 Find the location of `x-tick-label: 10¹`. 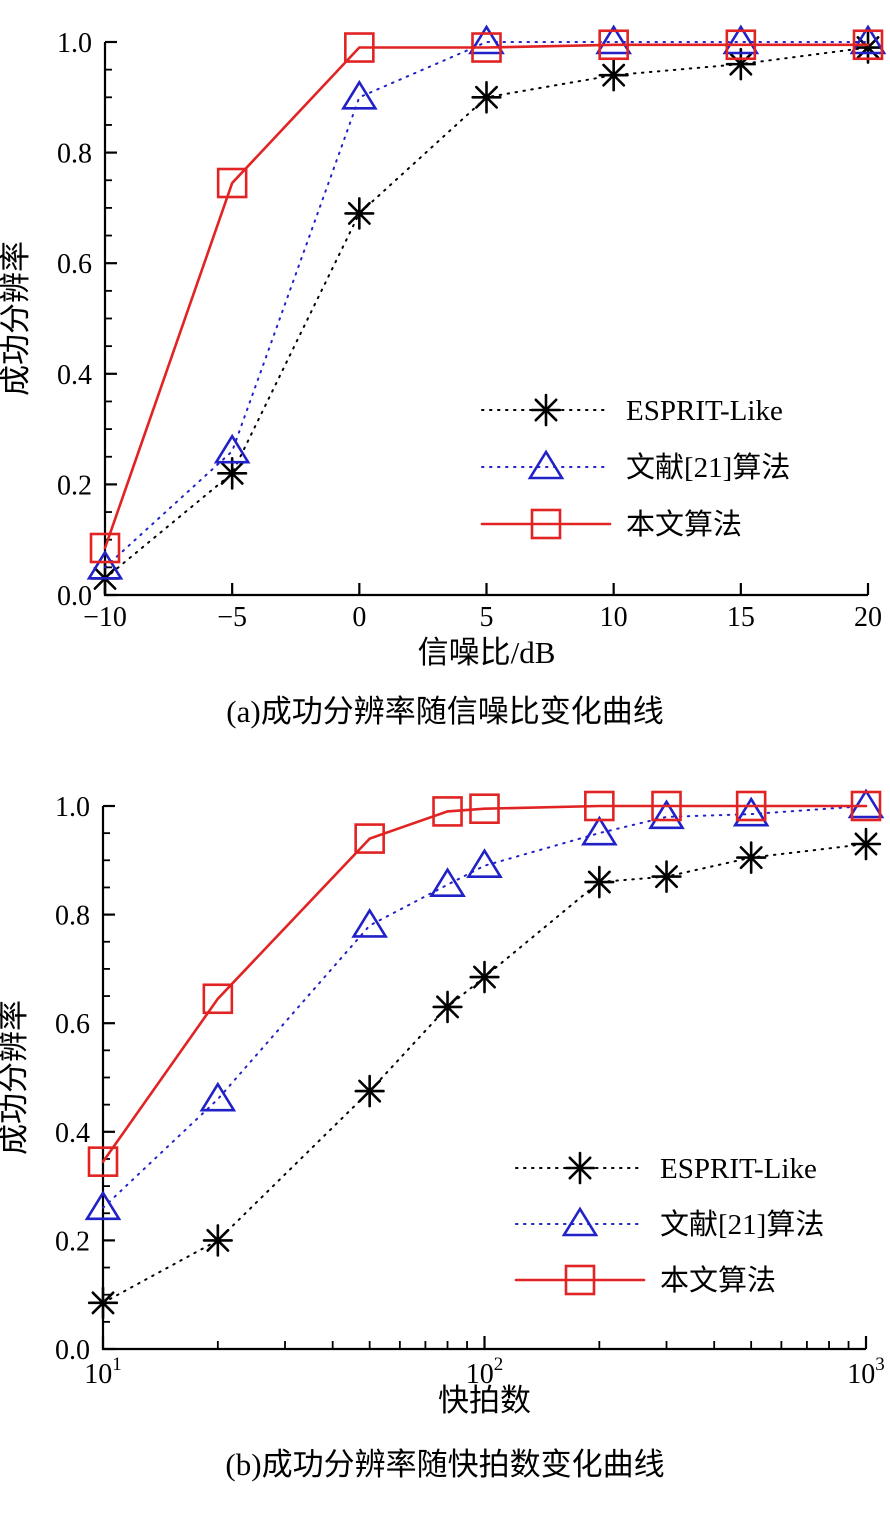

x-tick-label: 10¹ is located at coordinates (103, 1372).